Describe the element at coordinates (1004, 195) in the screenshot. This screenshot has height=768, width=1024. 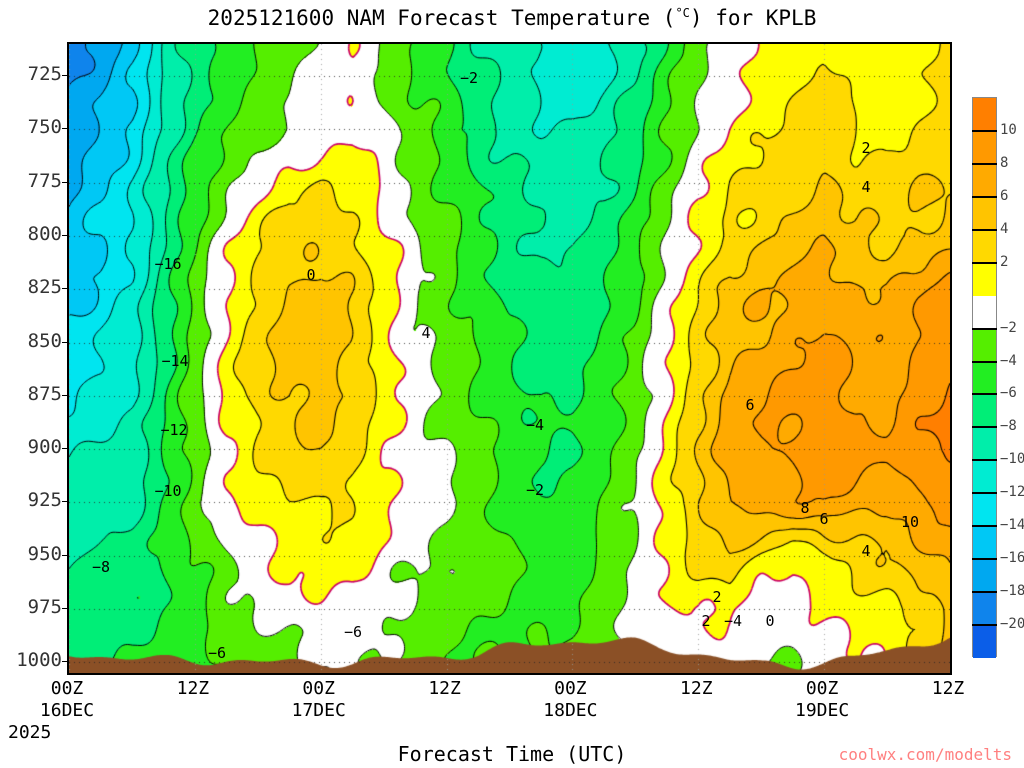
I see `colorbar-tick-label: 6` at that location.